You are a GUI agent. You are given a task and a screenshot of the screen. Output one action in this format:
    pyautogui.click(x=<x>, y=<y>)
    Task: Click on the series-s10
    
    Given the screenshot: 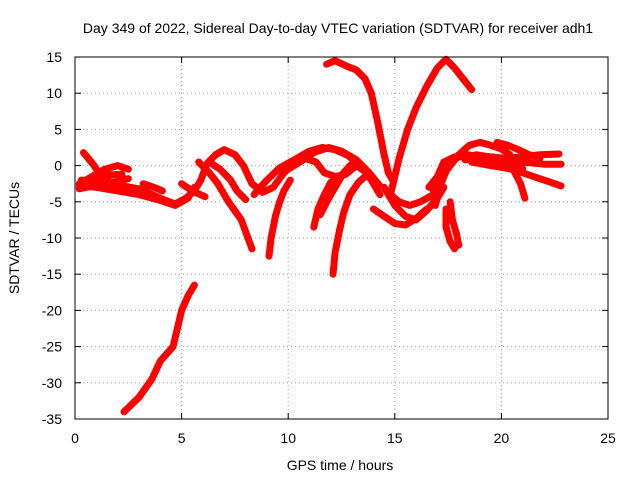 What is the action you would take?
    pyautogui.click(x=227, y=181)
    